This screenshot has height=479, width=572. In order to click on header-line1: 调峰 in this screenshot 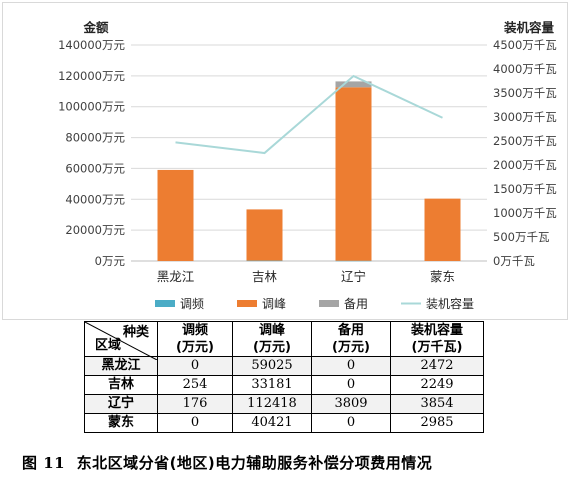, I will do `click(271, 330)`.